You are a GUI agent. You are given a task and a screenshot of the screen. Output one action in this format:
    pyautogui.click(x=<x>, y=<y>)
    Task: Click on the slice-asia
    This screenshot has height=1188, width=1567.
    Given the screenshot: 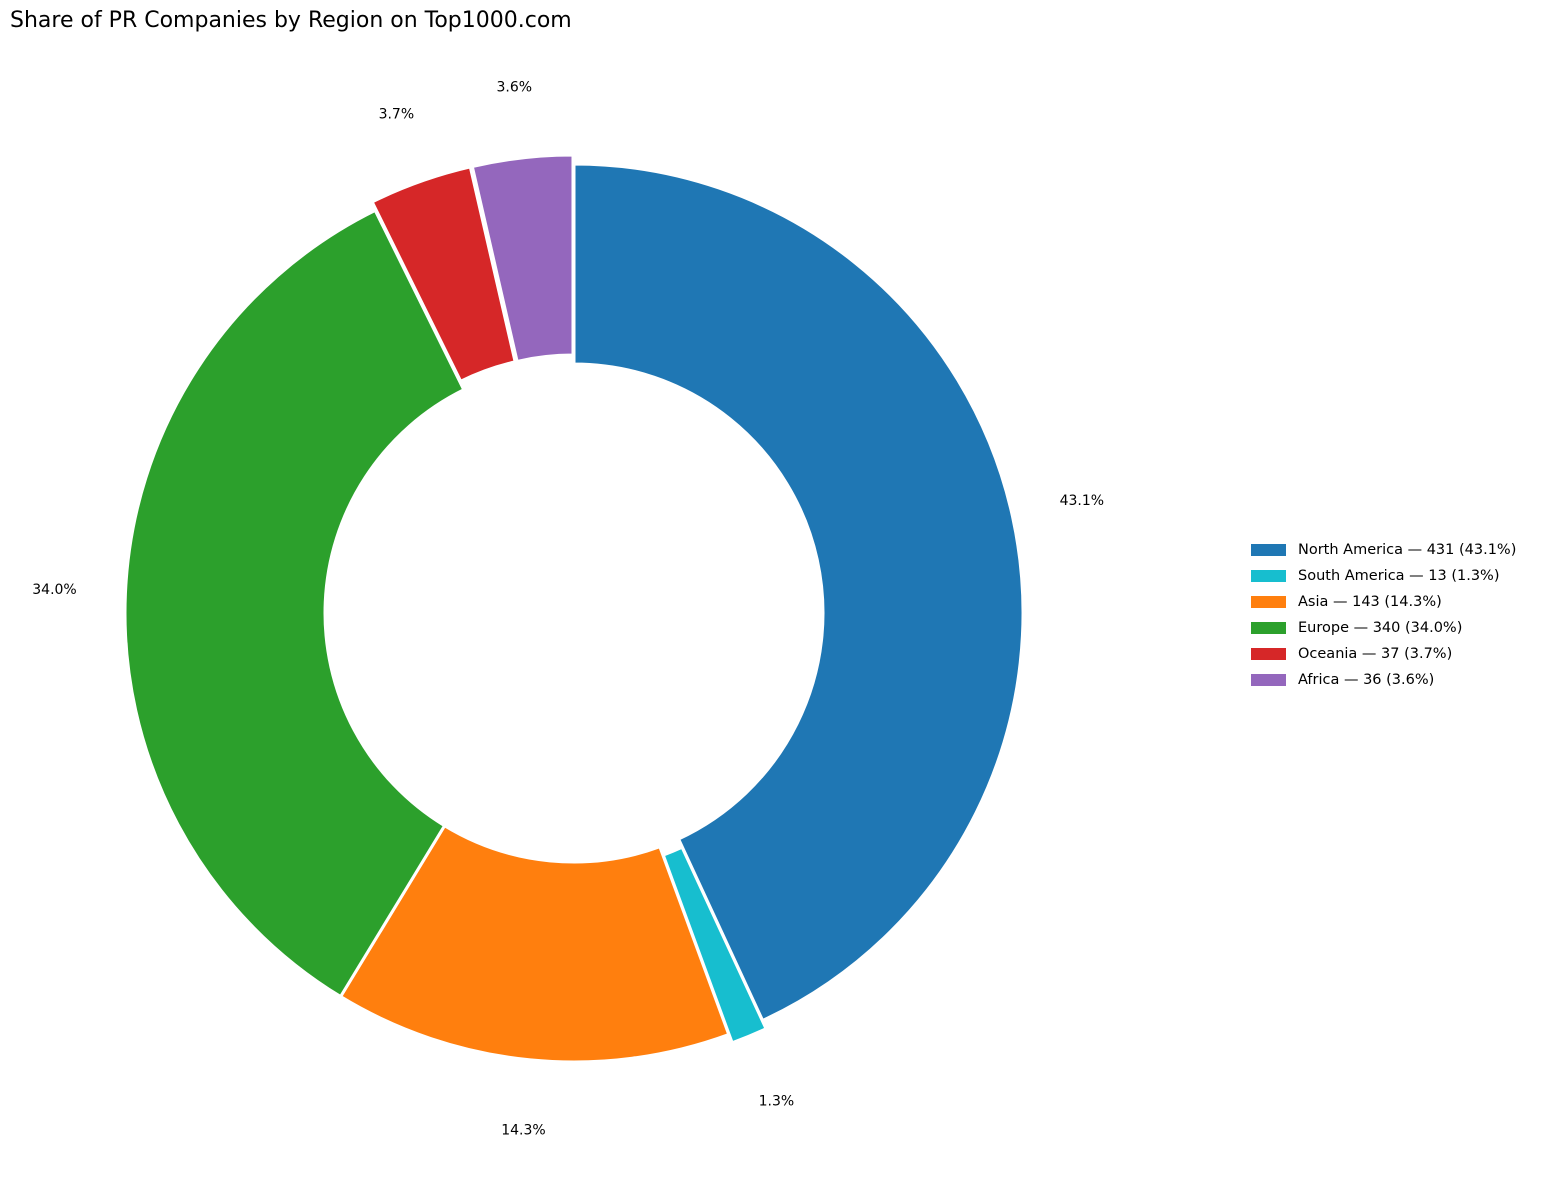 What is the action you would take?
    pyautogui.click(x=534, y=943)
    